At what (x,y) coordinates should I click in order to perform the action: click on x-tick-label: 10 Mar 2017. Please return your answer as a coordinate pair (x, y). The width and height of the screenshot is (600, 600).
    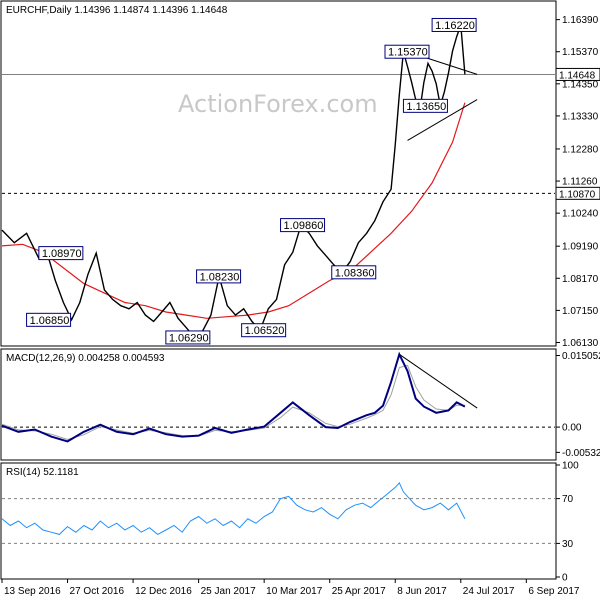
    Looking at the image, I should click on (294, 591).